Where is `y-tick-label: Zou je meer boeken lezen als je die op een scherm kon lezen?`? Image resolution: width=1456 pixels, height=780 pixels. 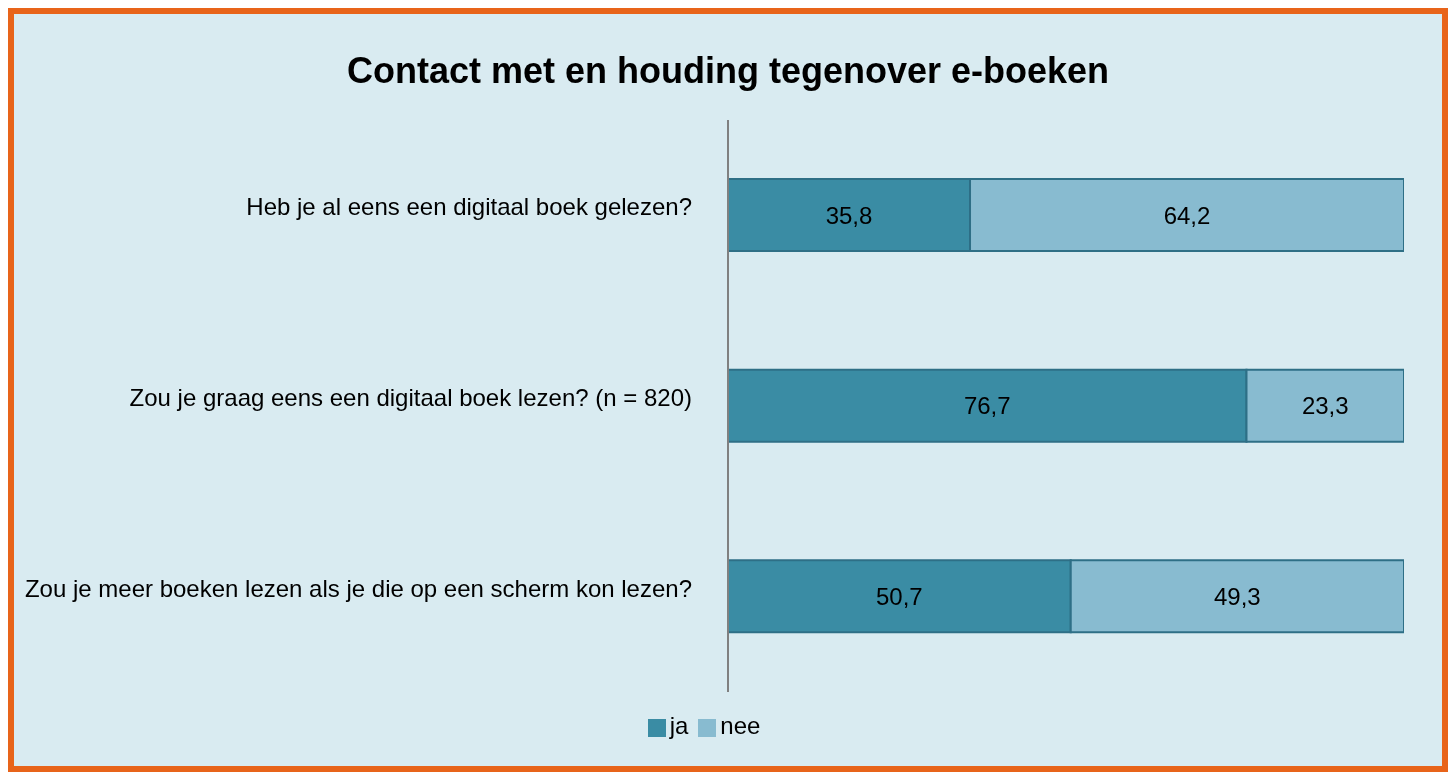
y-tick-label: Zou je meer boeken lezen als je die op een scherm kon lezen? is located at coordinates (358, 588).